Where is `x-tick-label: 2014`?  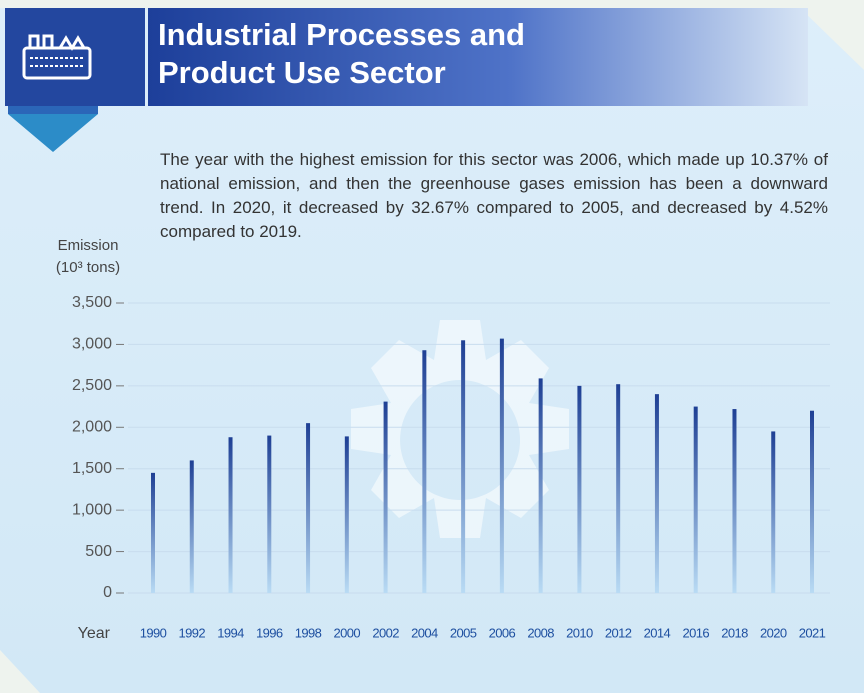
x-tick-label: 2014 is located at coordinates (657, 632).